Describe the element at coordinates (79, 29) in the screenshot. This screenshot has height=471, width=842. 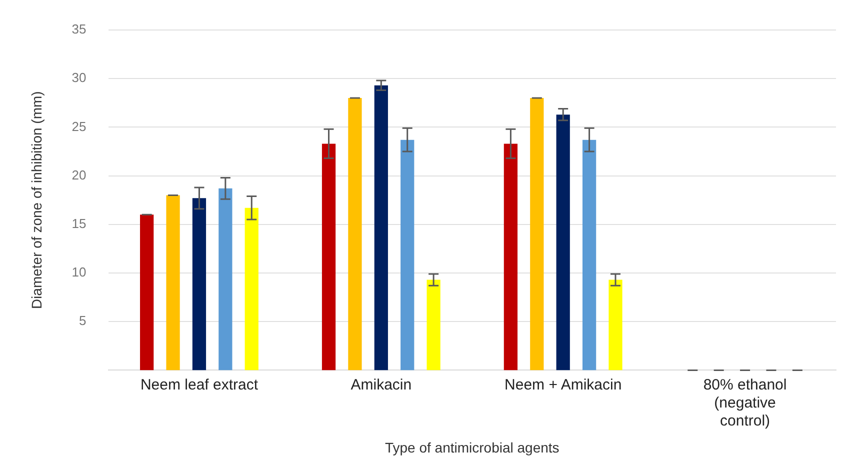
I see `y-tick-label: 35` at that location.